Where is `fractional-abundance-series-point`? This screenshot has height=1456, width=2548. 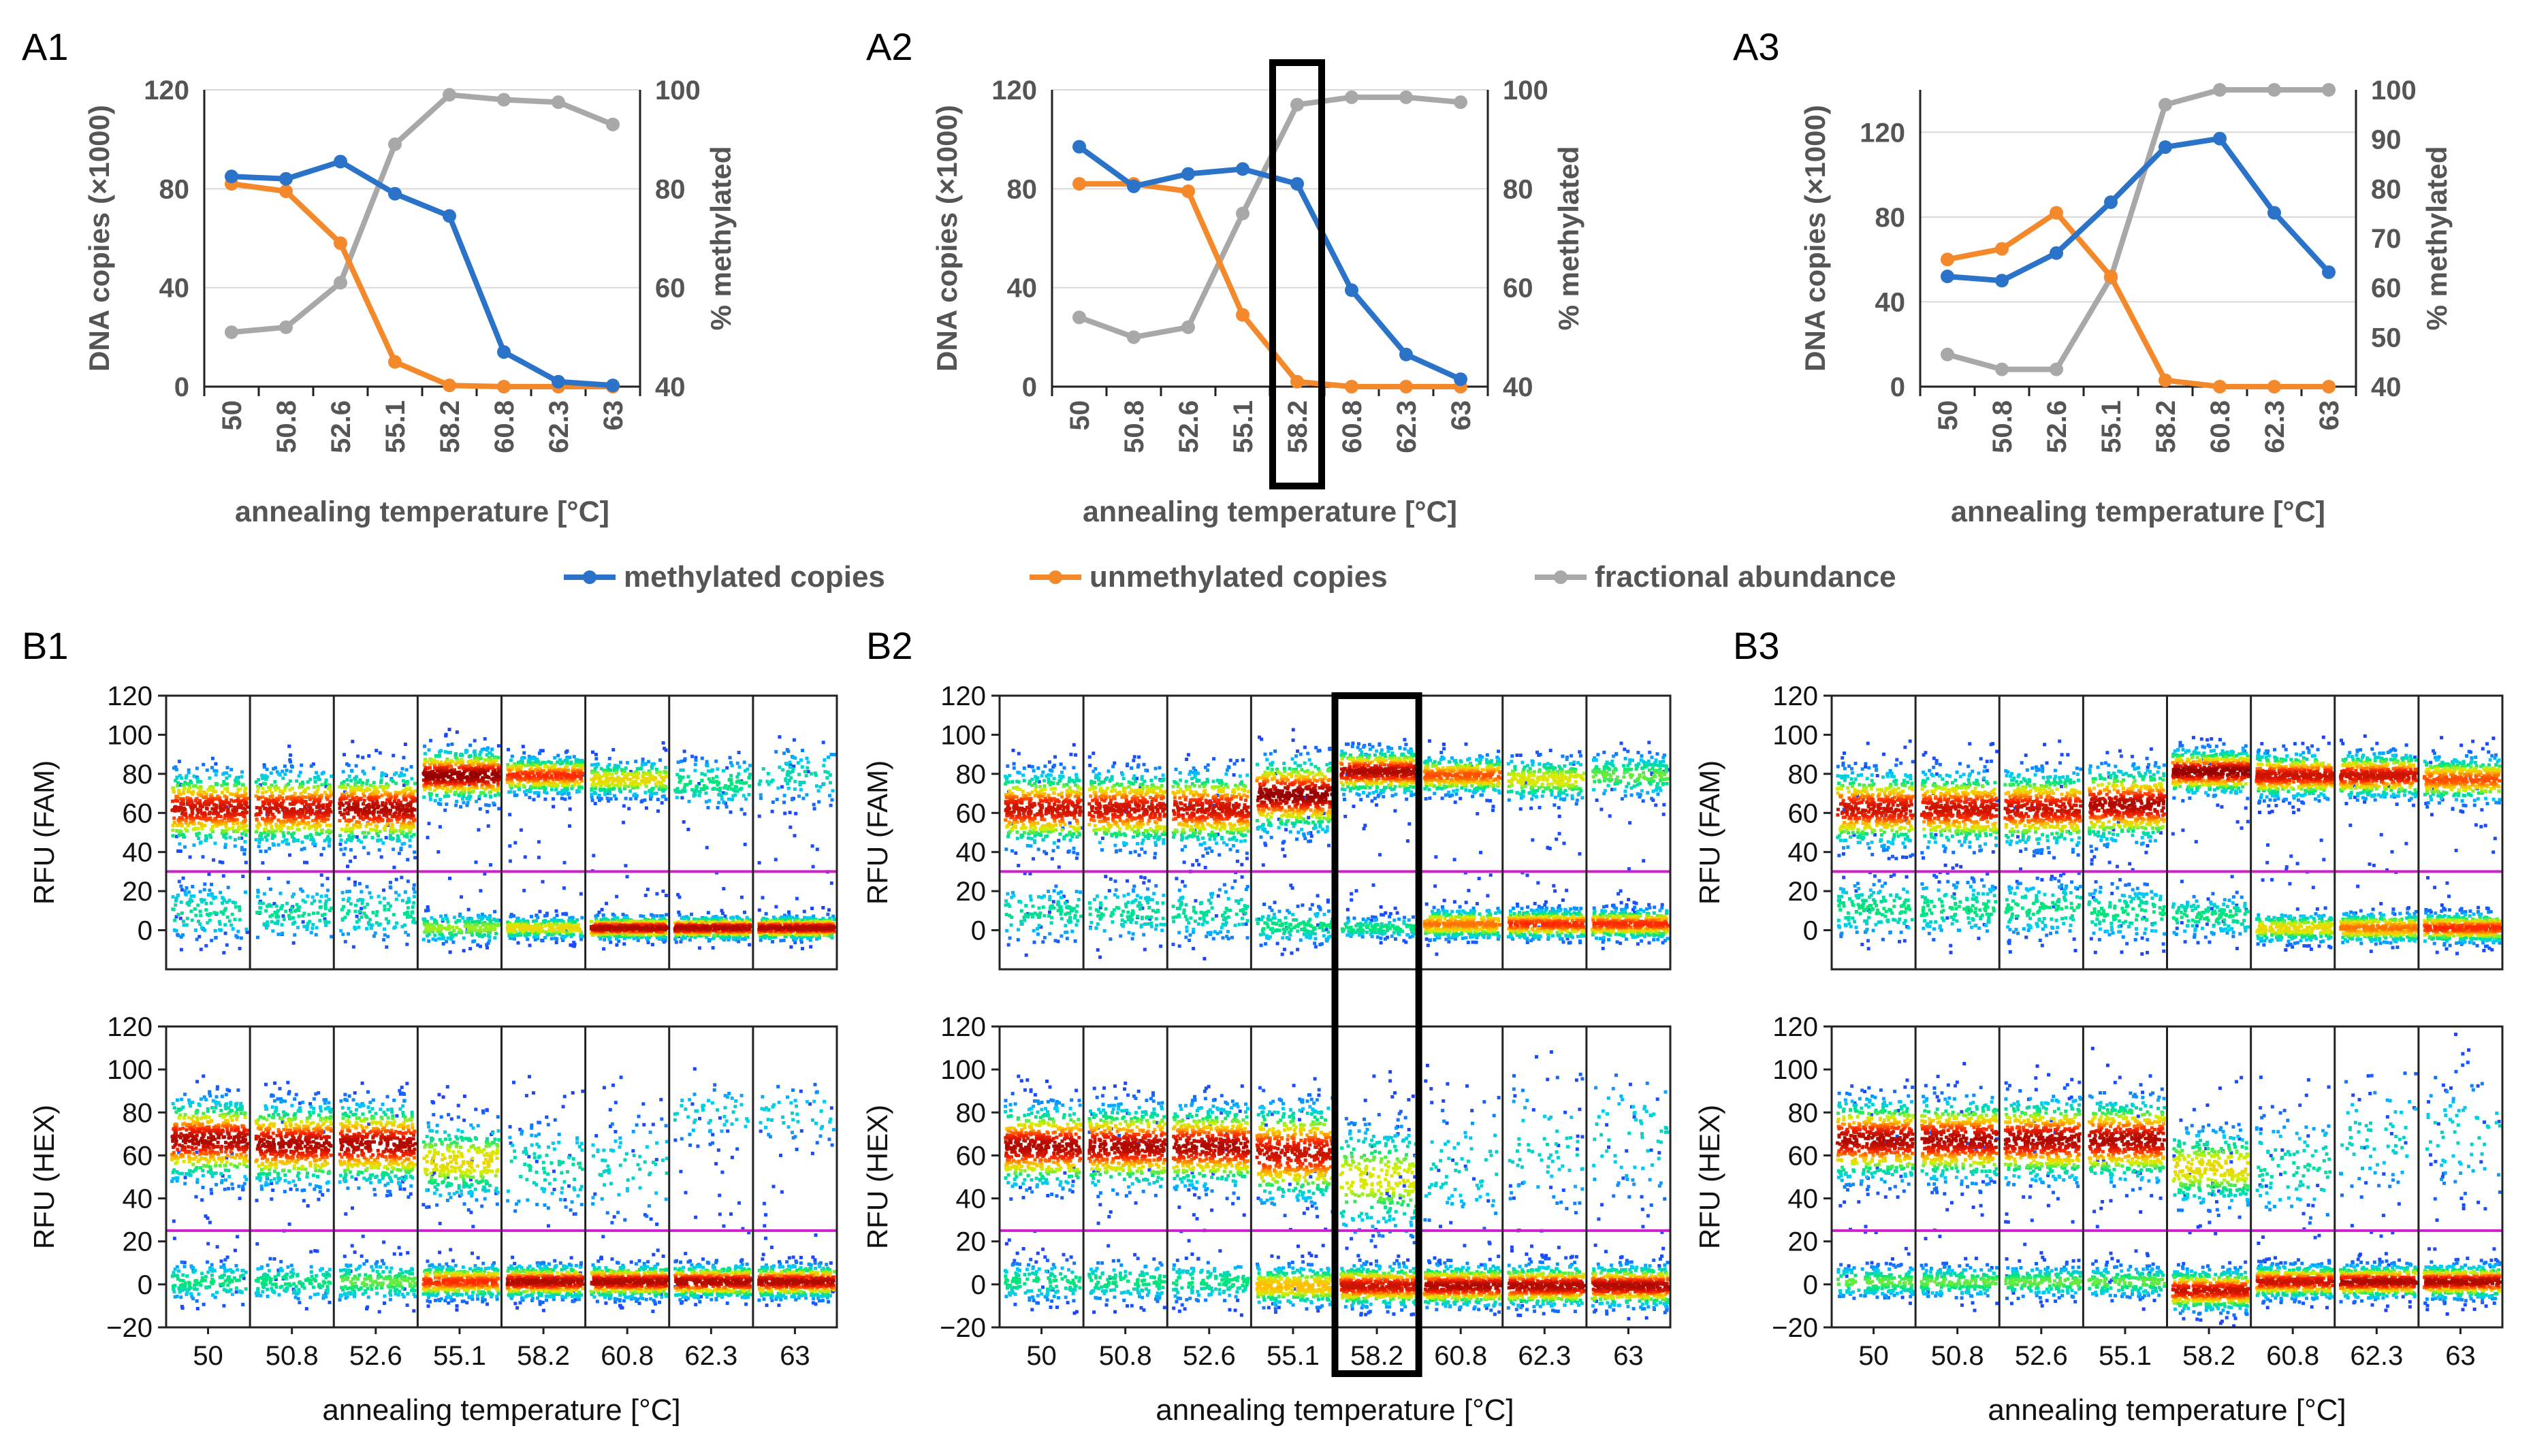 fractional-abundance-series-point is located at coordinates (2002, 370).